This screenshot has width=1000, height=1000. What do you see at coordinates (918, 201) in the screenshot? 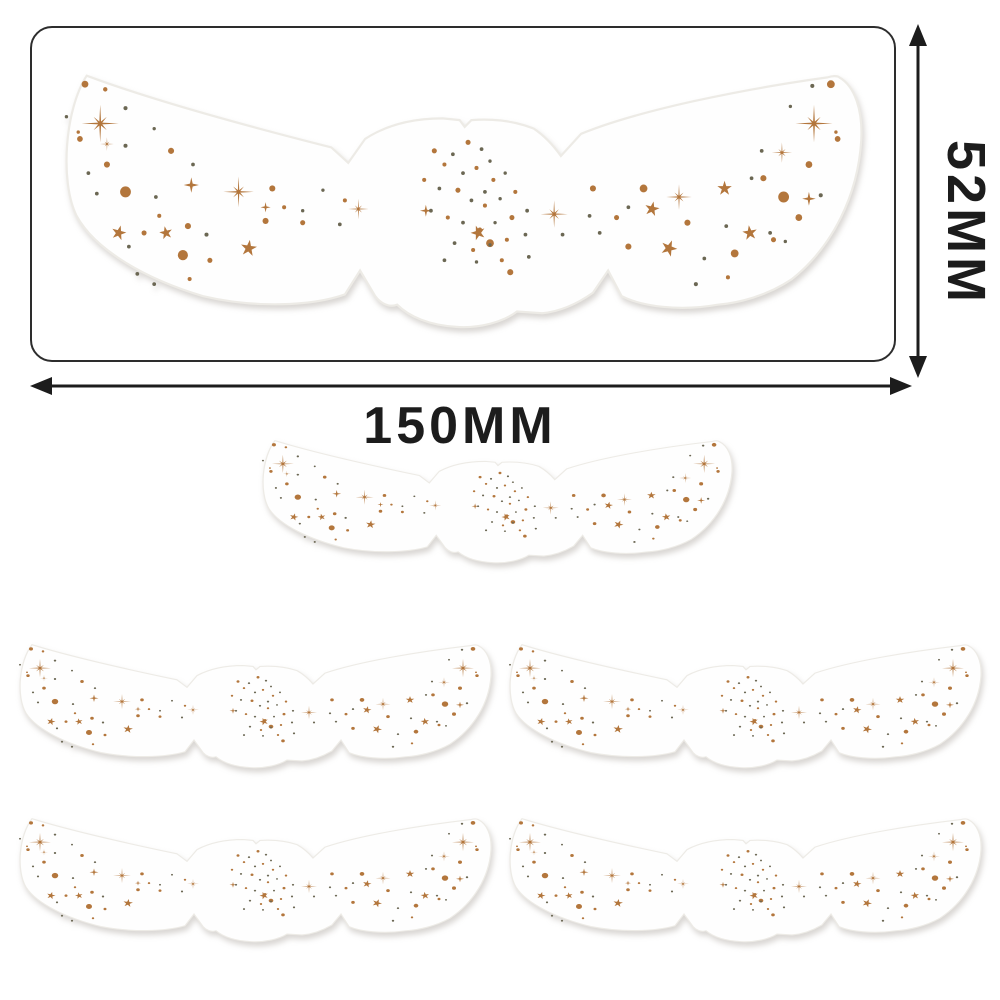
I see `height-dimension-arrow` at bounding box center [918, 201].